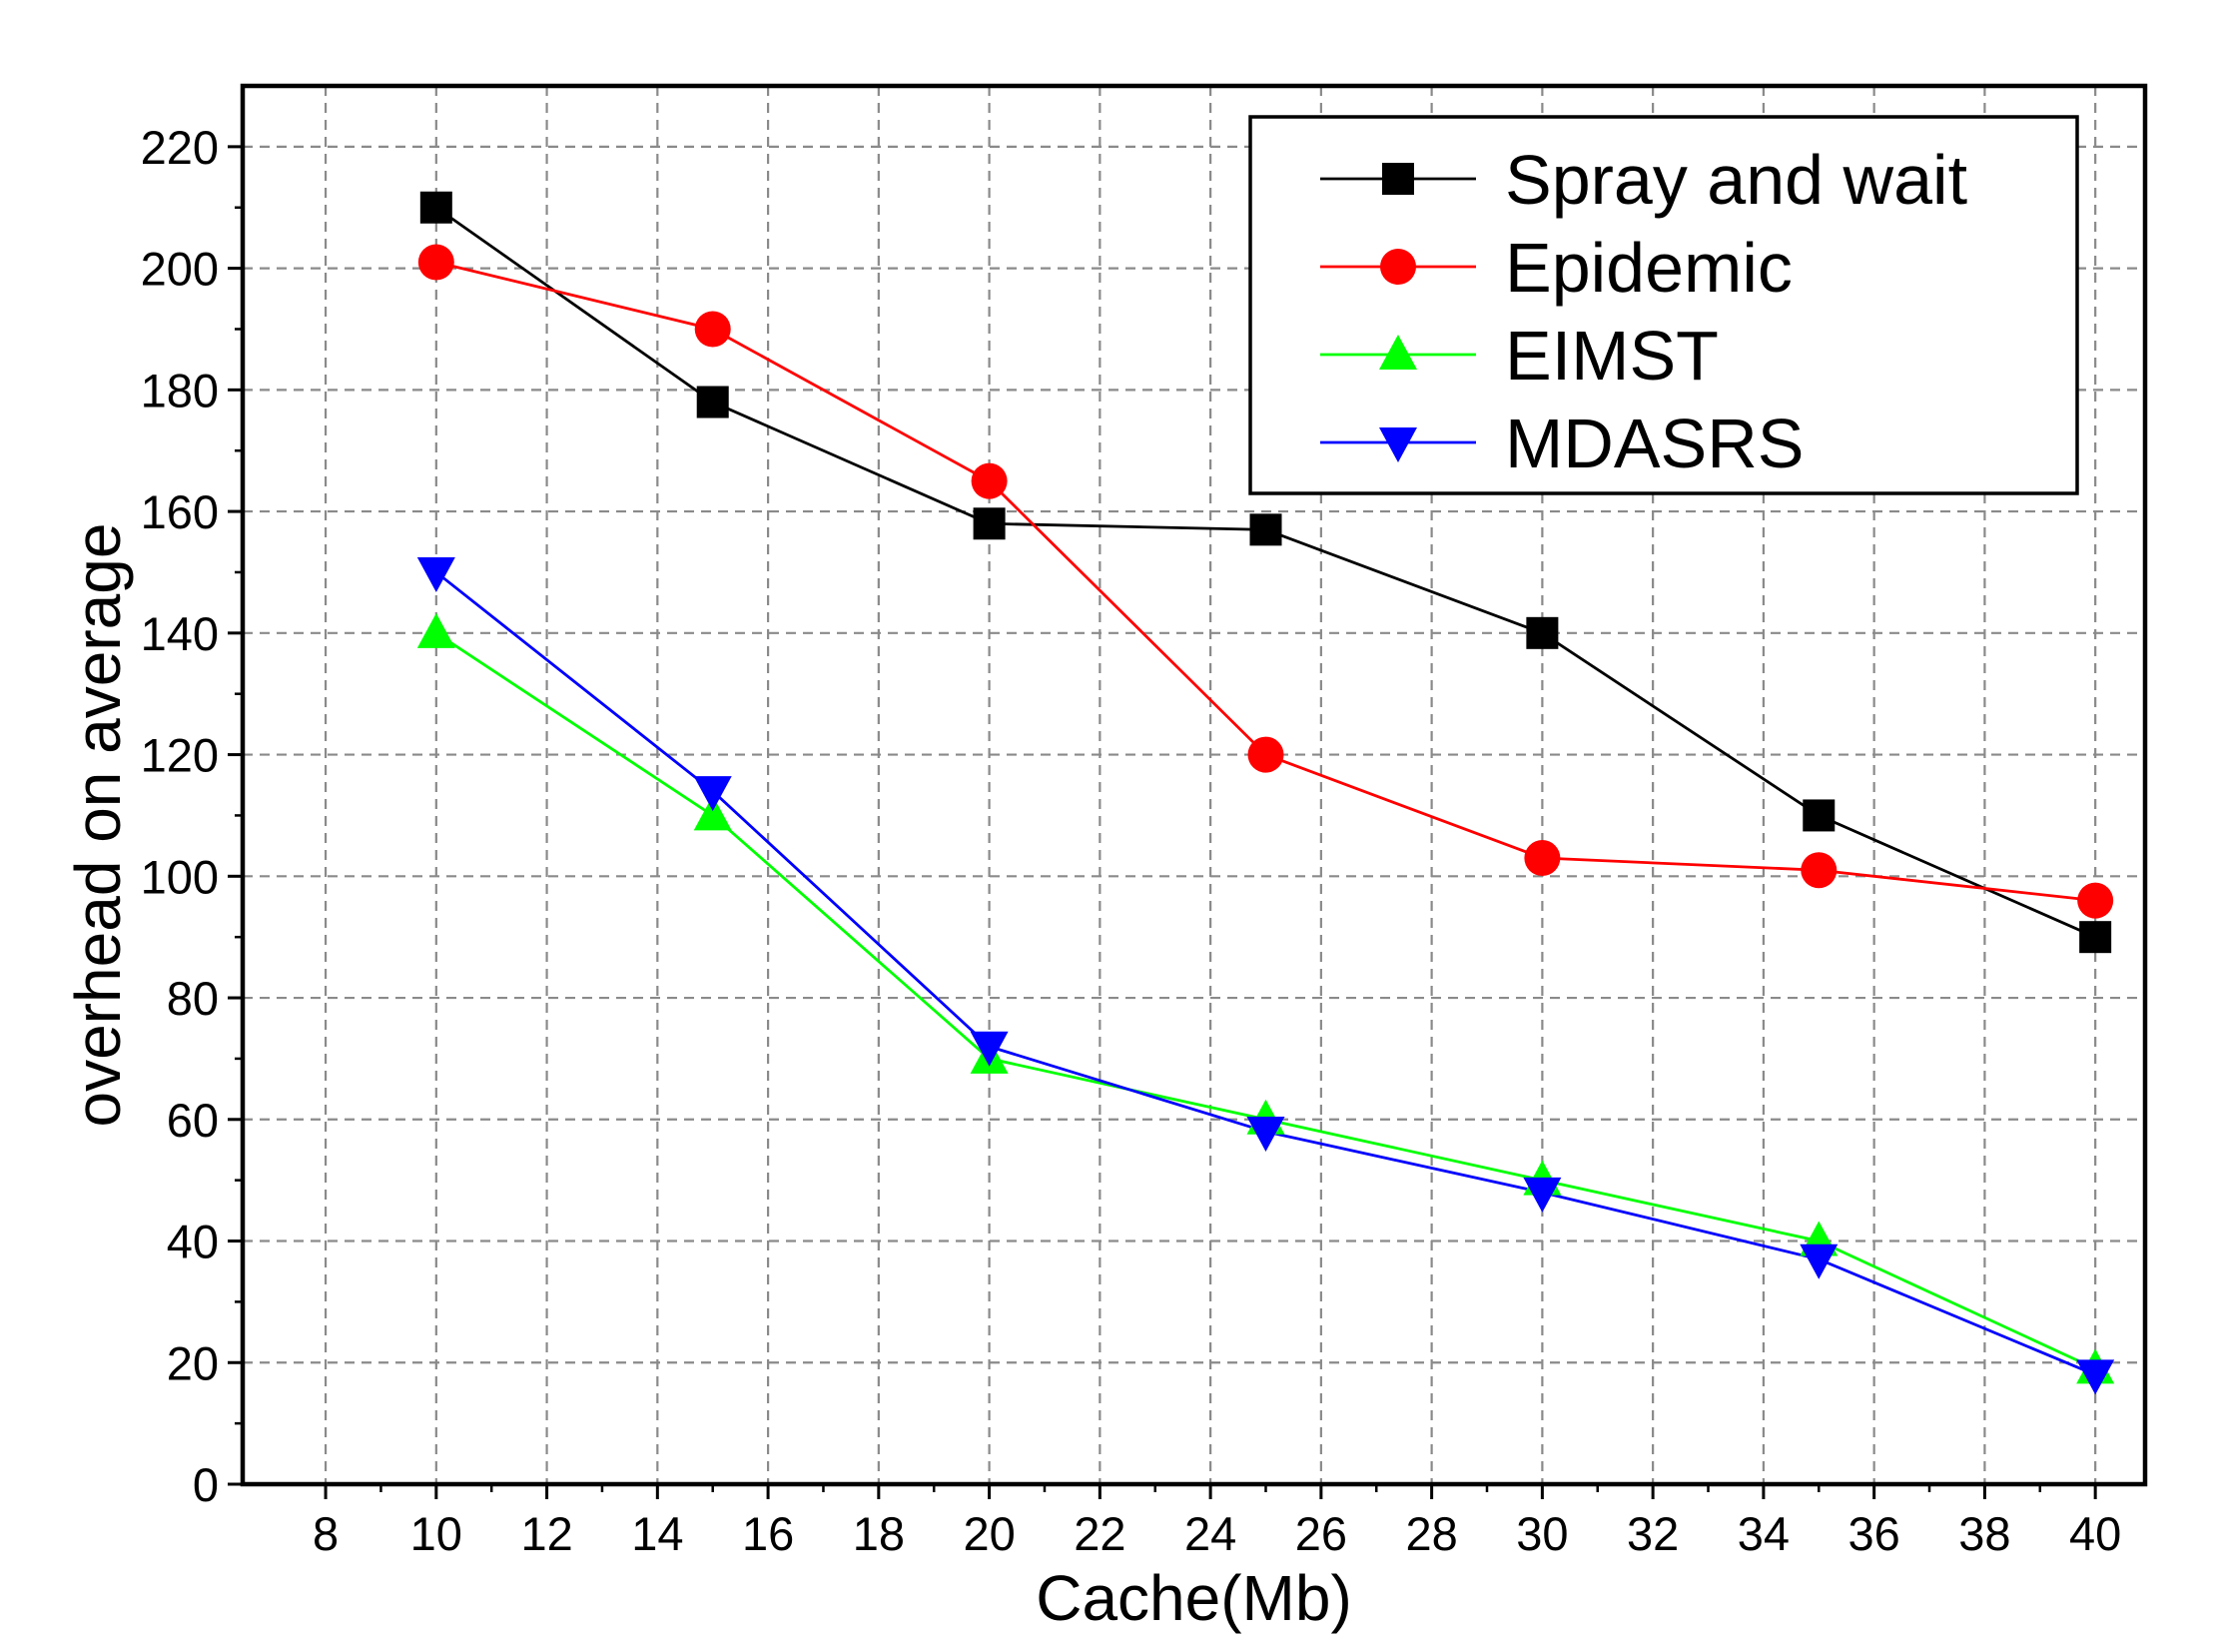 Image resolution: width=2213 pixels, height=1652 pixels. What do you see at coordinates (180, 511) in the screenshot?
I see `y-tick-label: 160` at bounding box center [180, 511].